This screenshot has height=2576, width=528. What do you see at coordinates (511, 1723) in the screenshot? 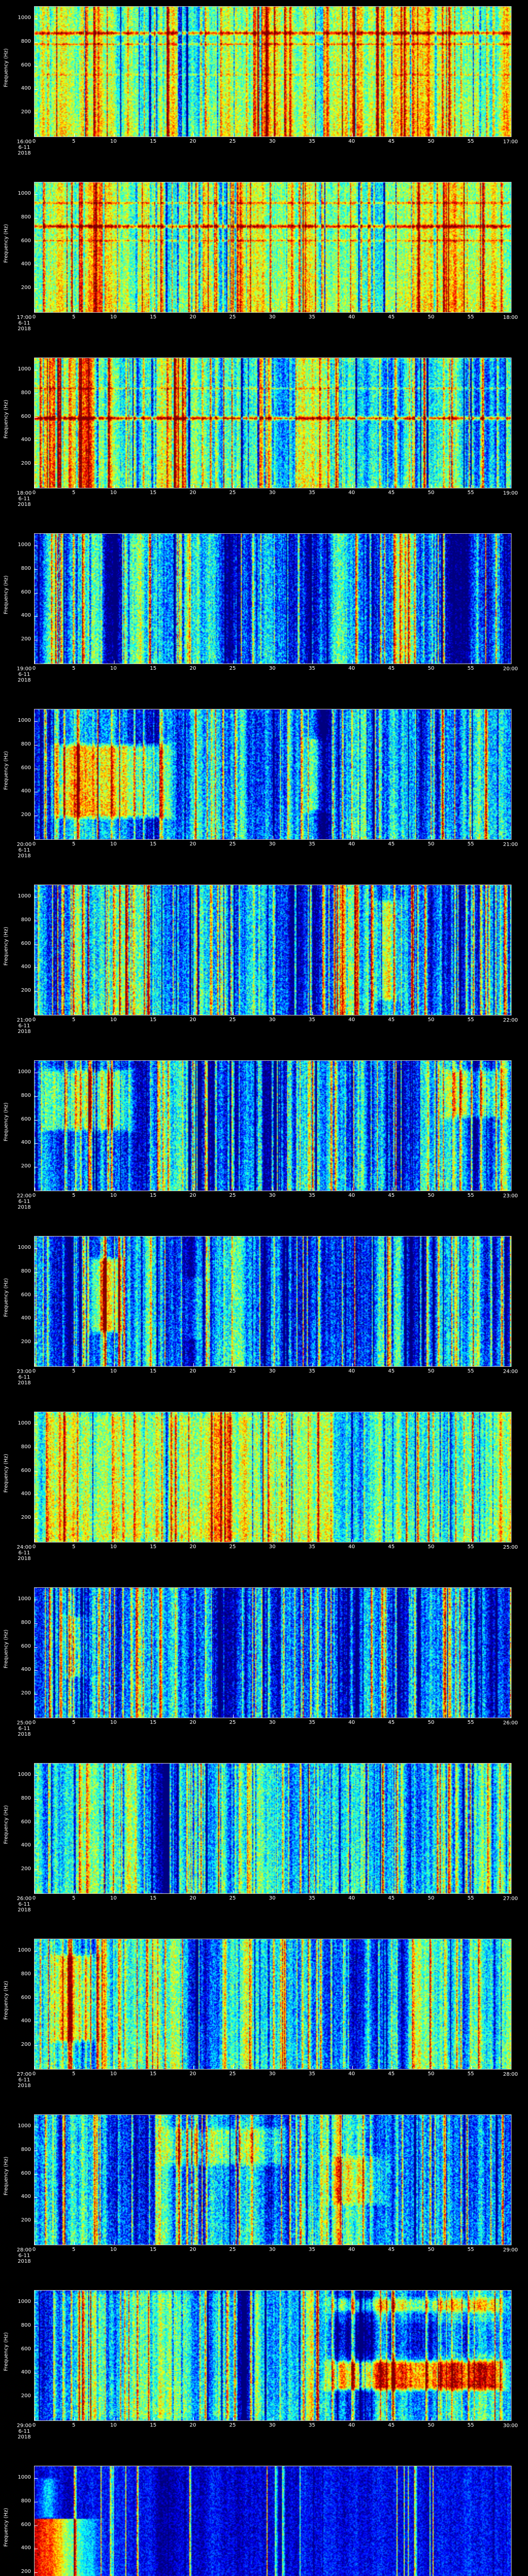
I see `end-time-label: 26:00` at bounding box center [511, 1723].